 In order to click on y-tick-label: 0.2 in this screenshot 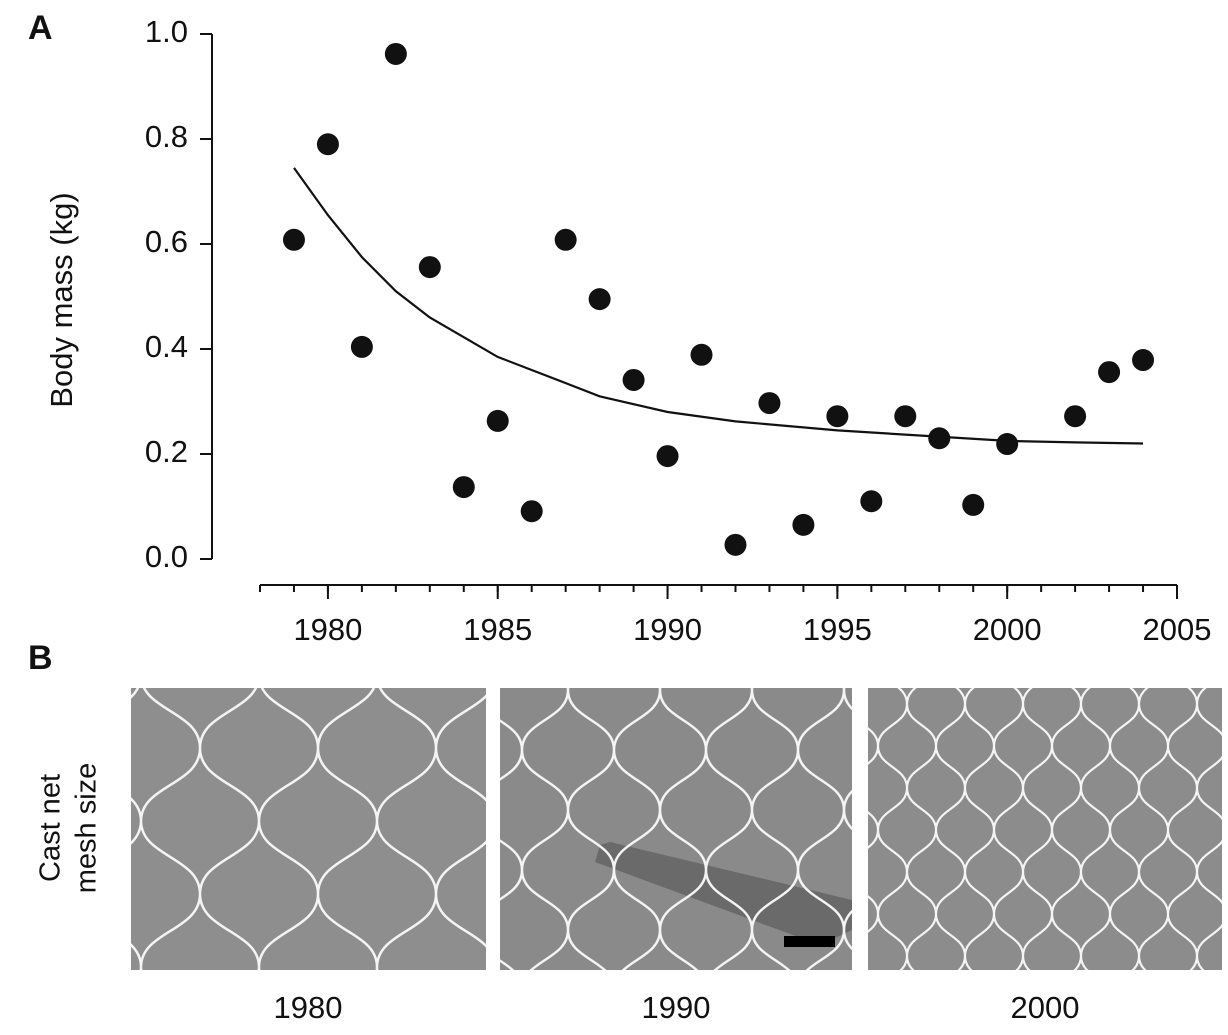, I will do `click(166, 451)`.